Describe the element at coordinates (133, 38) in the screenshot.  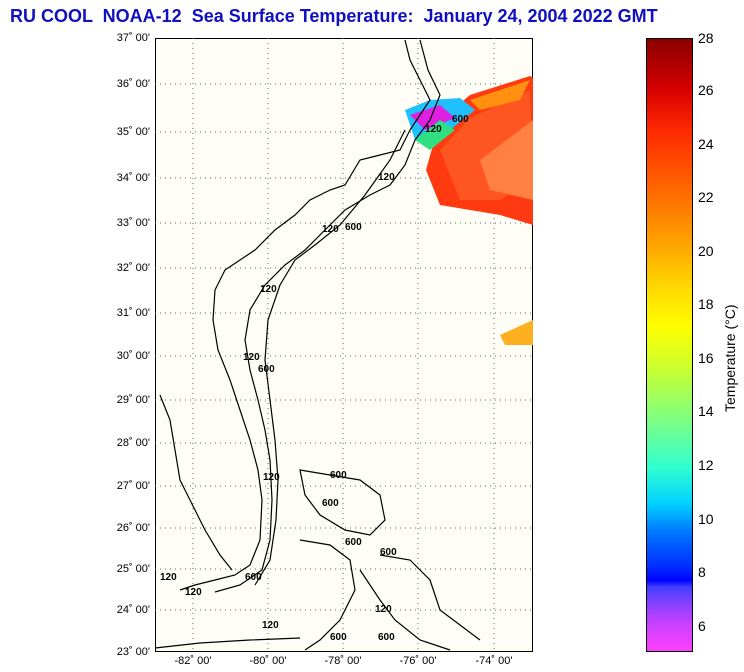
I see `lat-label: 37˚ 00'` at that location.